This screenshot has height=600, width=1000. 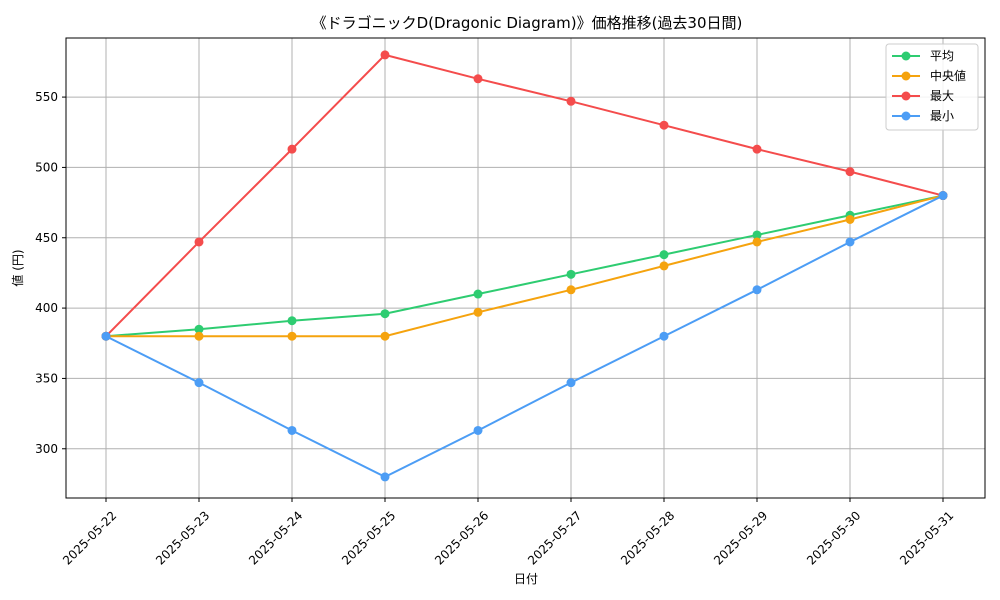 I want to click on x-tick-label: 2025-05-23, so click(x=182, y=537).